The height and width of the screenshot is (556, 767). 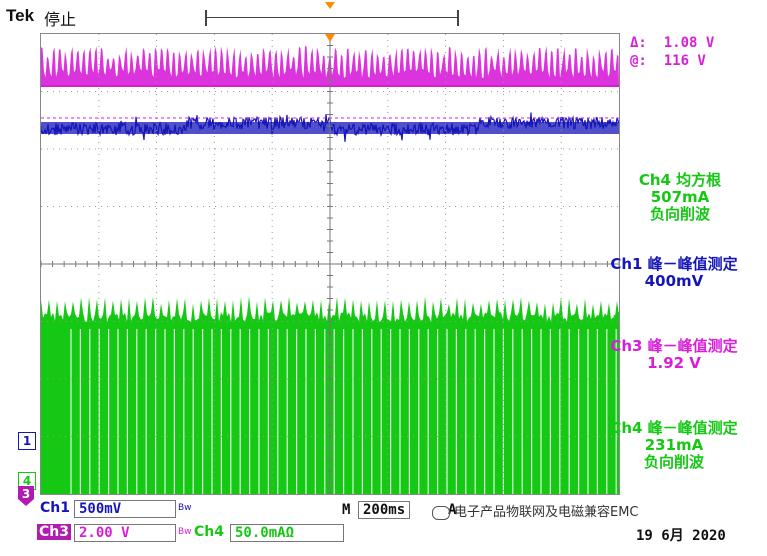 I want to click on ch3-scale: 2.00 V, so click(x=125, y=533).